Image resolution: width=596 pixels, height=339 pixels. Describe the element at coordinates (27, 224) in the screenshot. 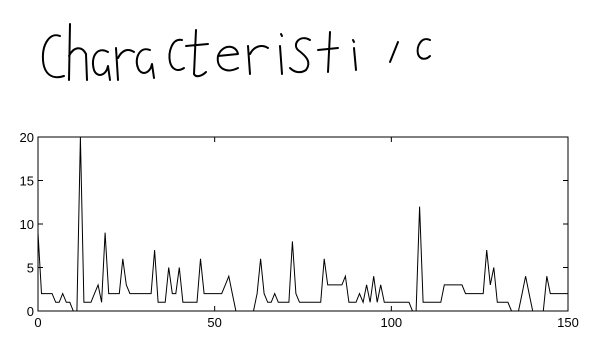

I see `y-tick-label: 10` at that location.